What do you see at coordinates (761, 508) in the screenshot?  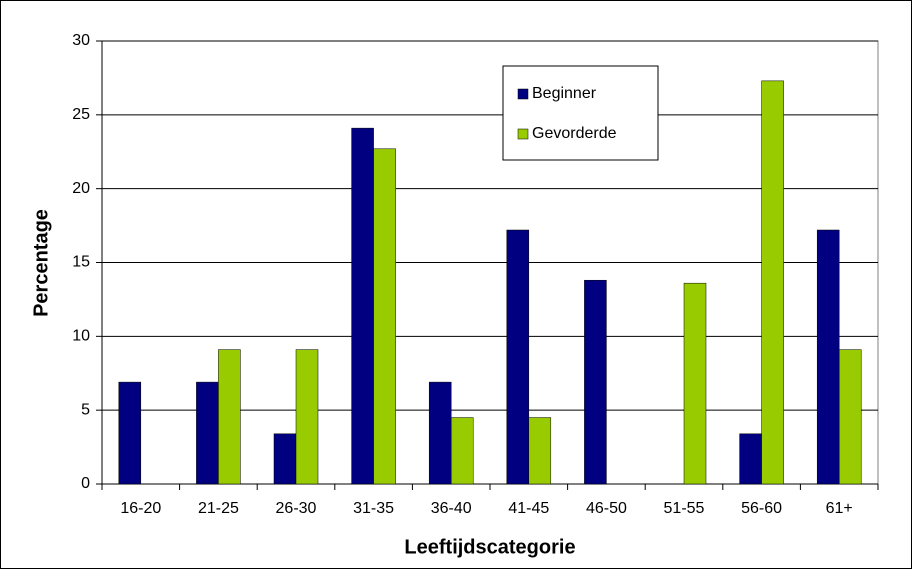 I see `x-tick-label: 56-60` at bounding box center [761, 508].